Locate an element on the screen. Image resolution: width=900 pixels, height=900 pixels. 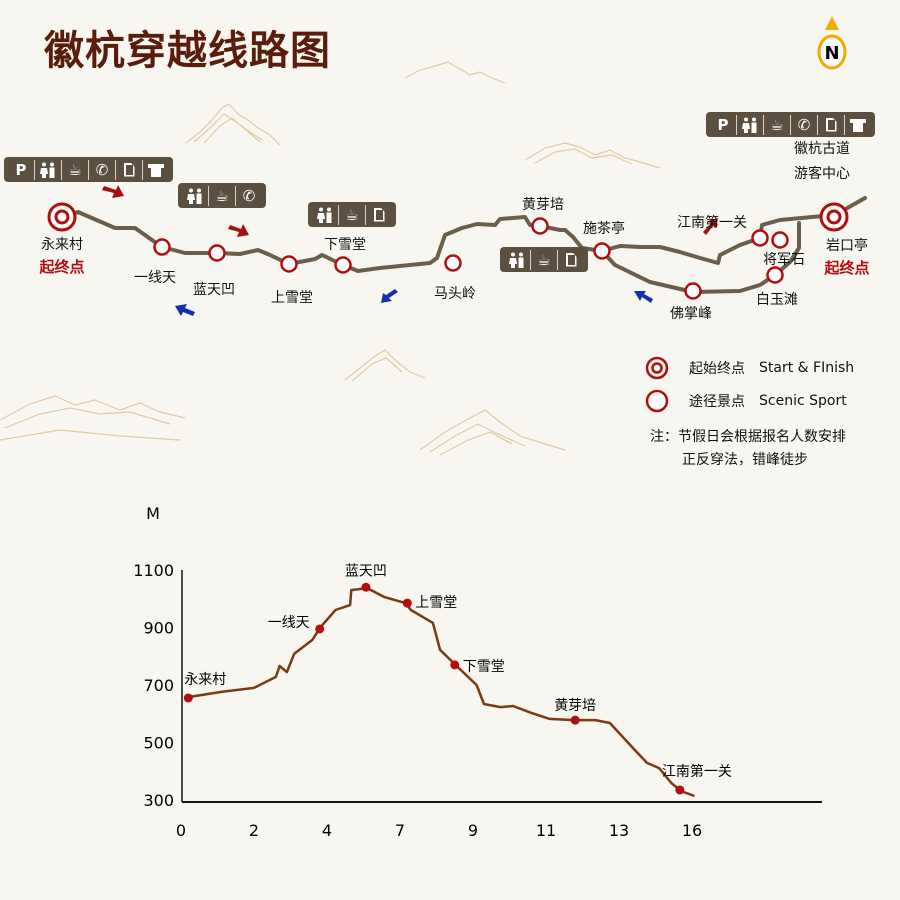
loop-route is located at coordinates (700, 257).